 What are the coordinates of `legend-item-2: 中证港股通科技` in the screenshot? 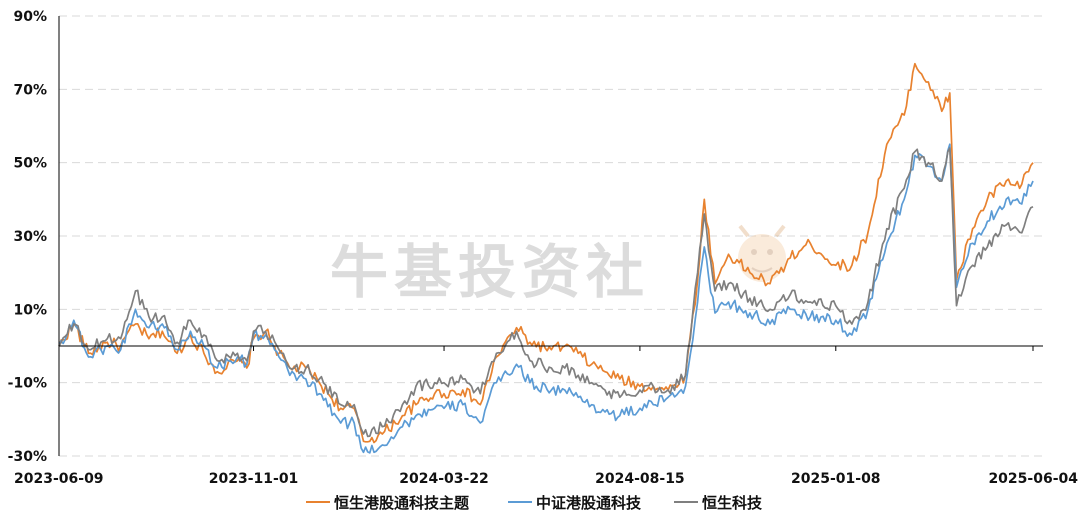 It's located at (575, 503).